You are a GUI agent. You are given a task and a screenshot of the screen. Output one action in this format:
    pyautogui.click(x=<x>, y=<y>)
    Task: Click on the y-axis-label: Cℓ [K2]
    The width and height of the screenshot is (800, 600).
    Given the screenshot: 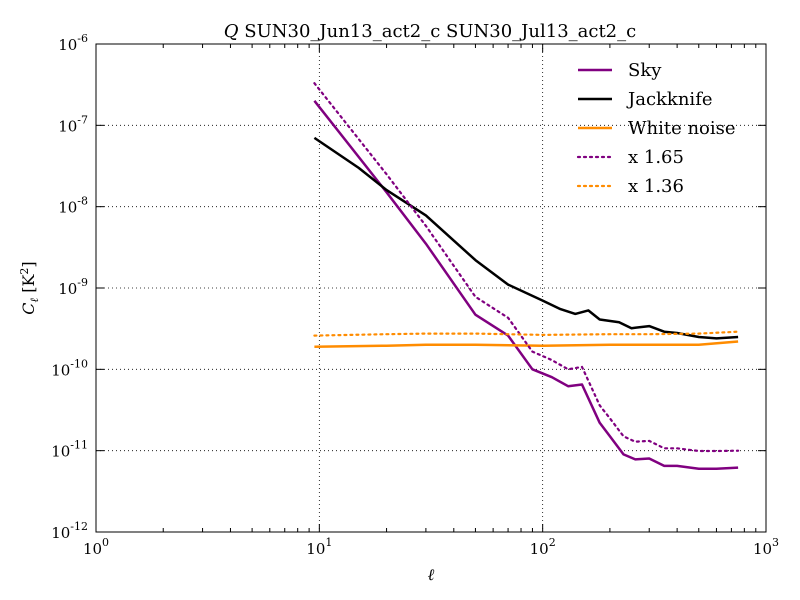 What is the action you would take?
    pyautogui.click(x=29, y=287)
    